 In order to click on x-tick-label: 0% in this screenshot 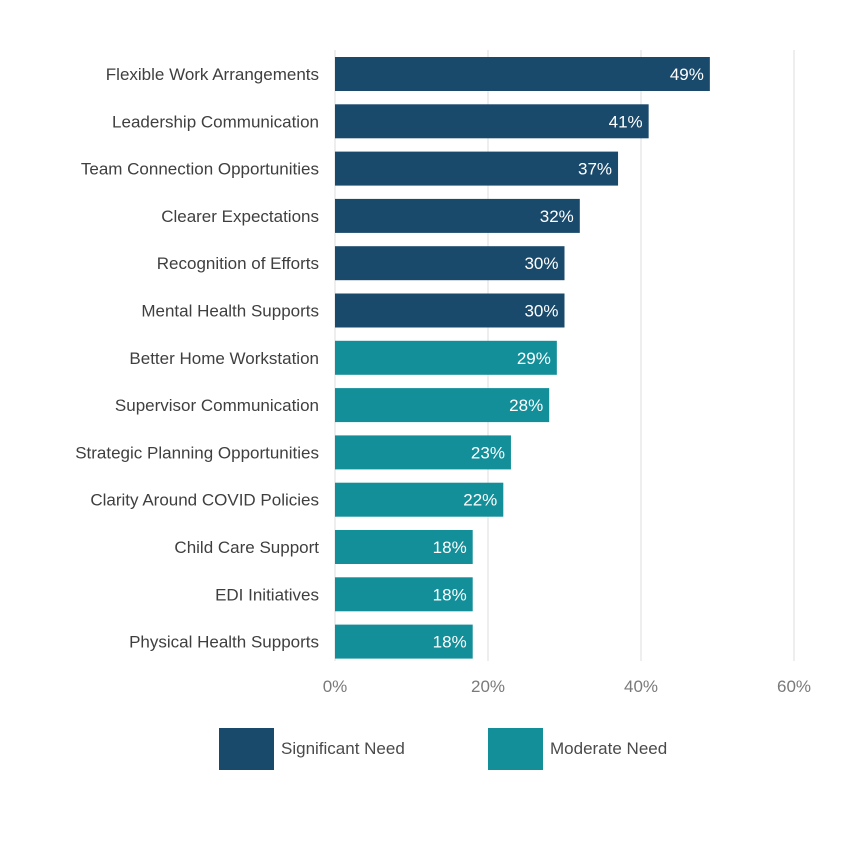, I will do `click(335, 686)`.